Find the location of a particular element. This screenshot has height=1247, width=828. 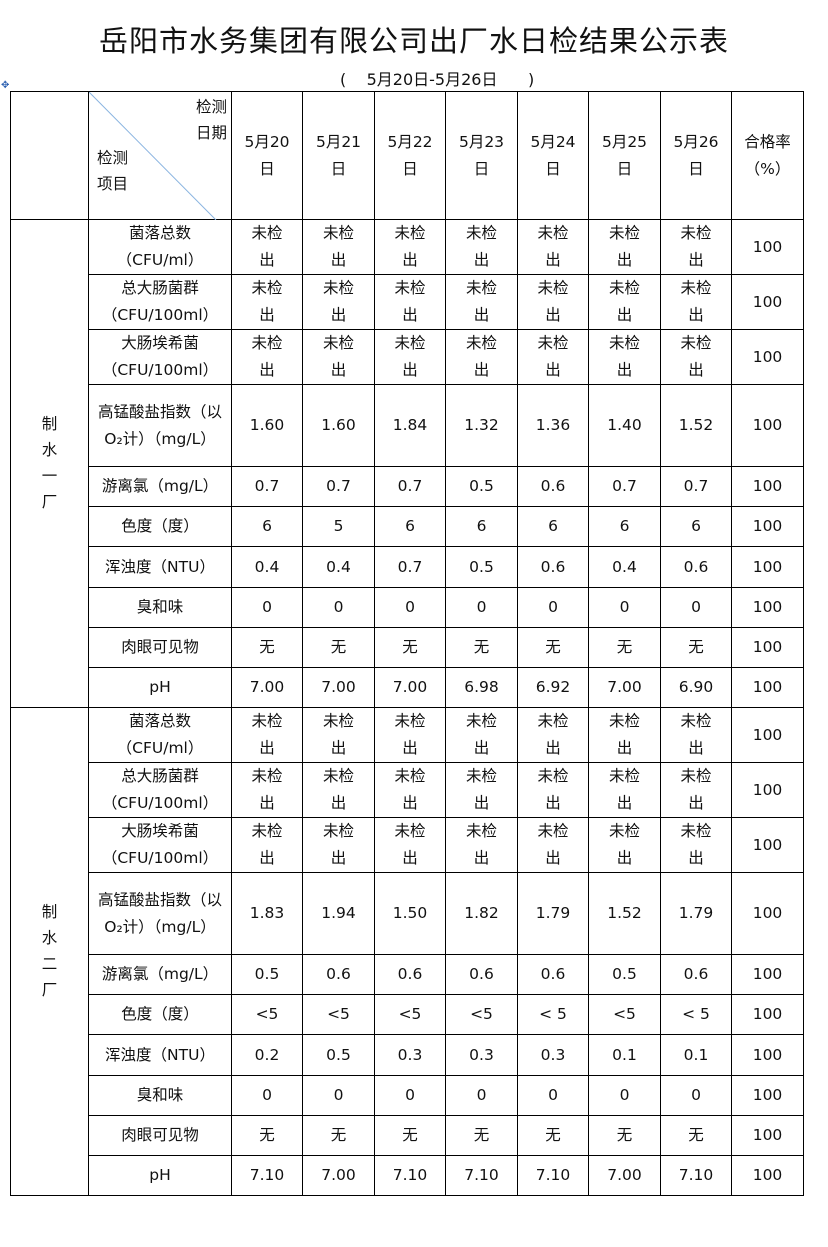

result-value: 1.83 is located at coordinates (267, 913).